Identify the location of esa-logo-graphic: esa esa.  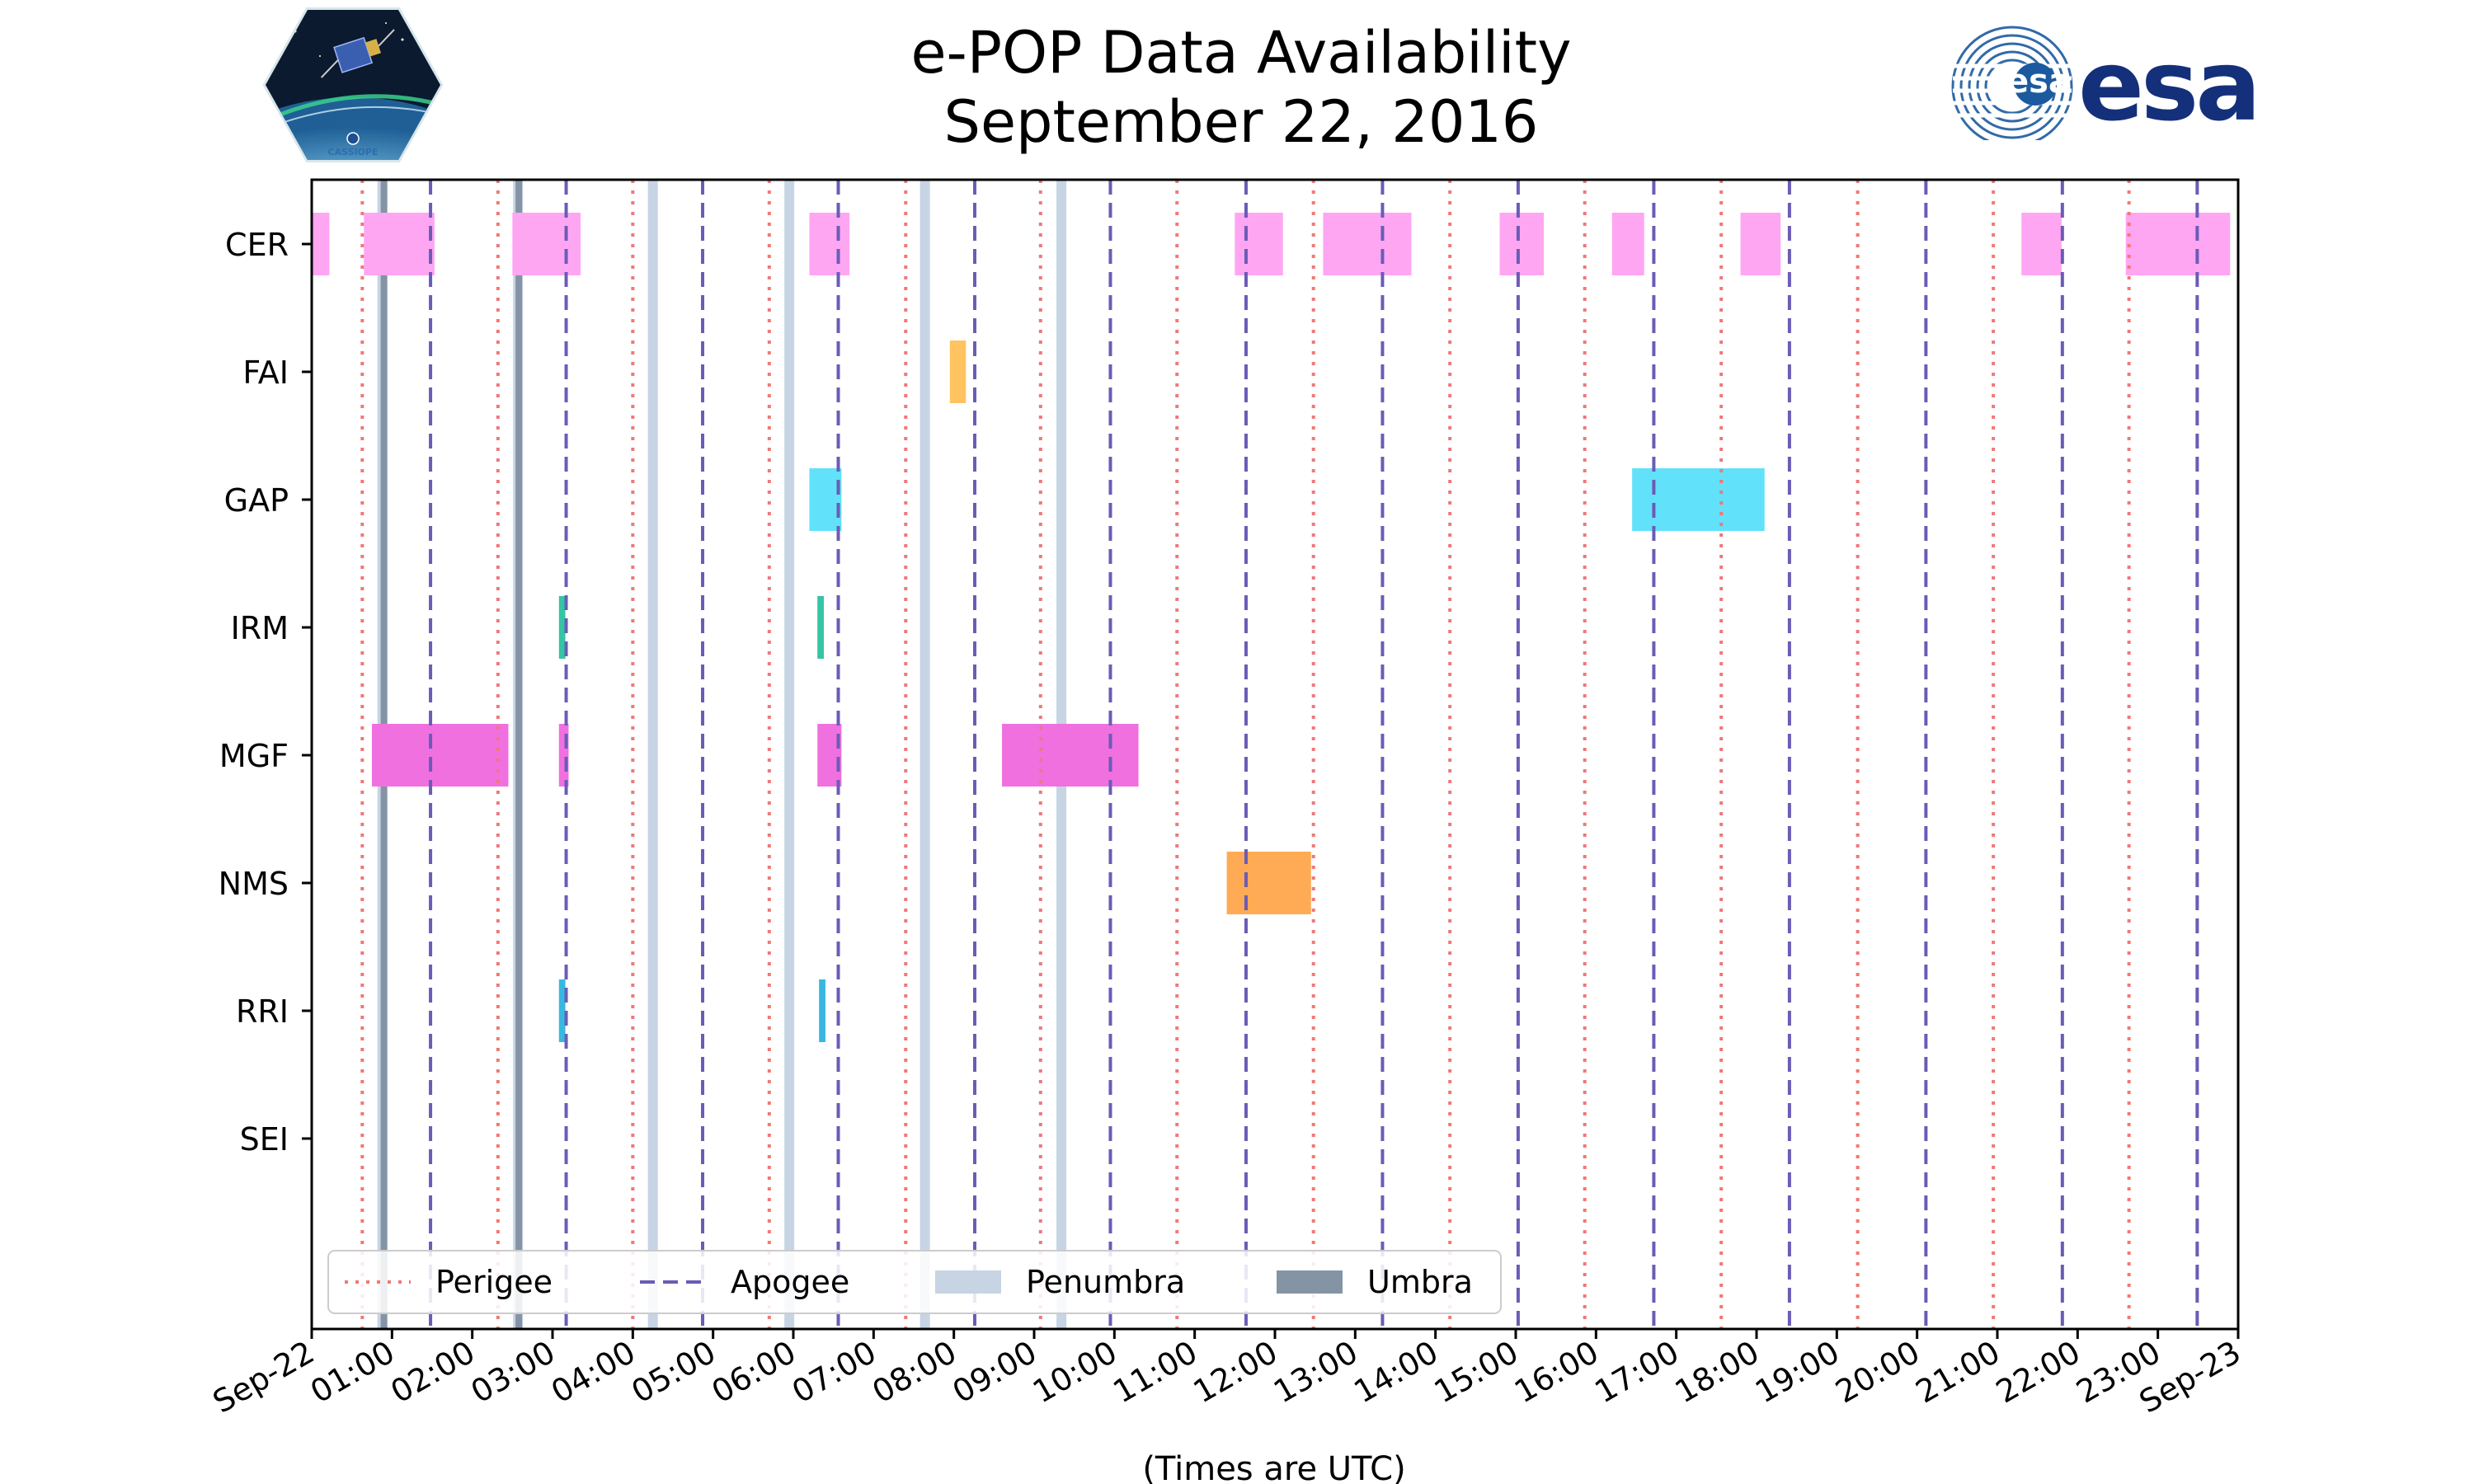
(2106, 87).